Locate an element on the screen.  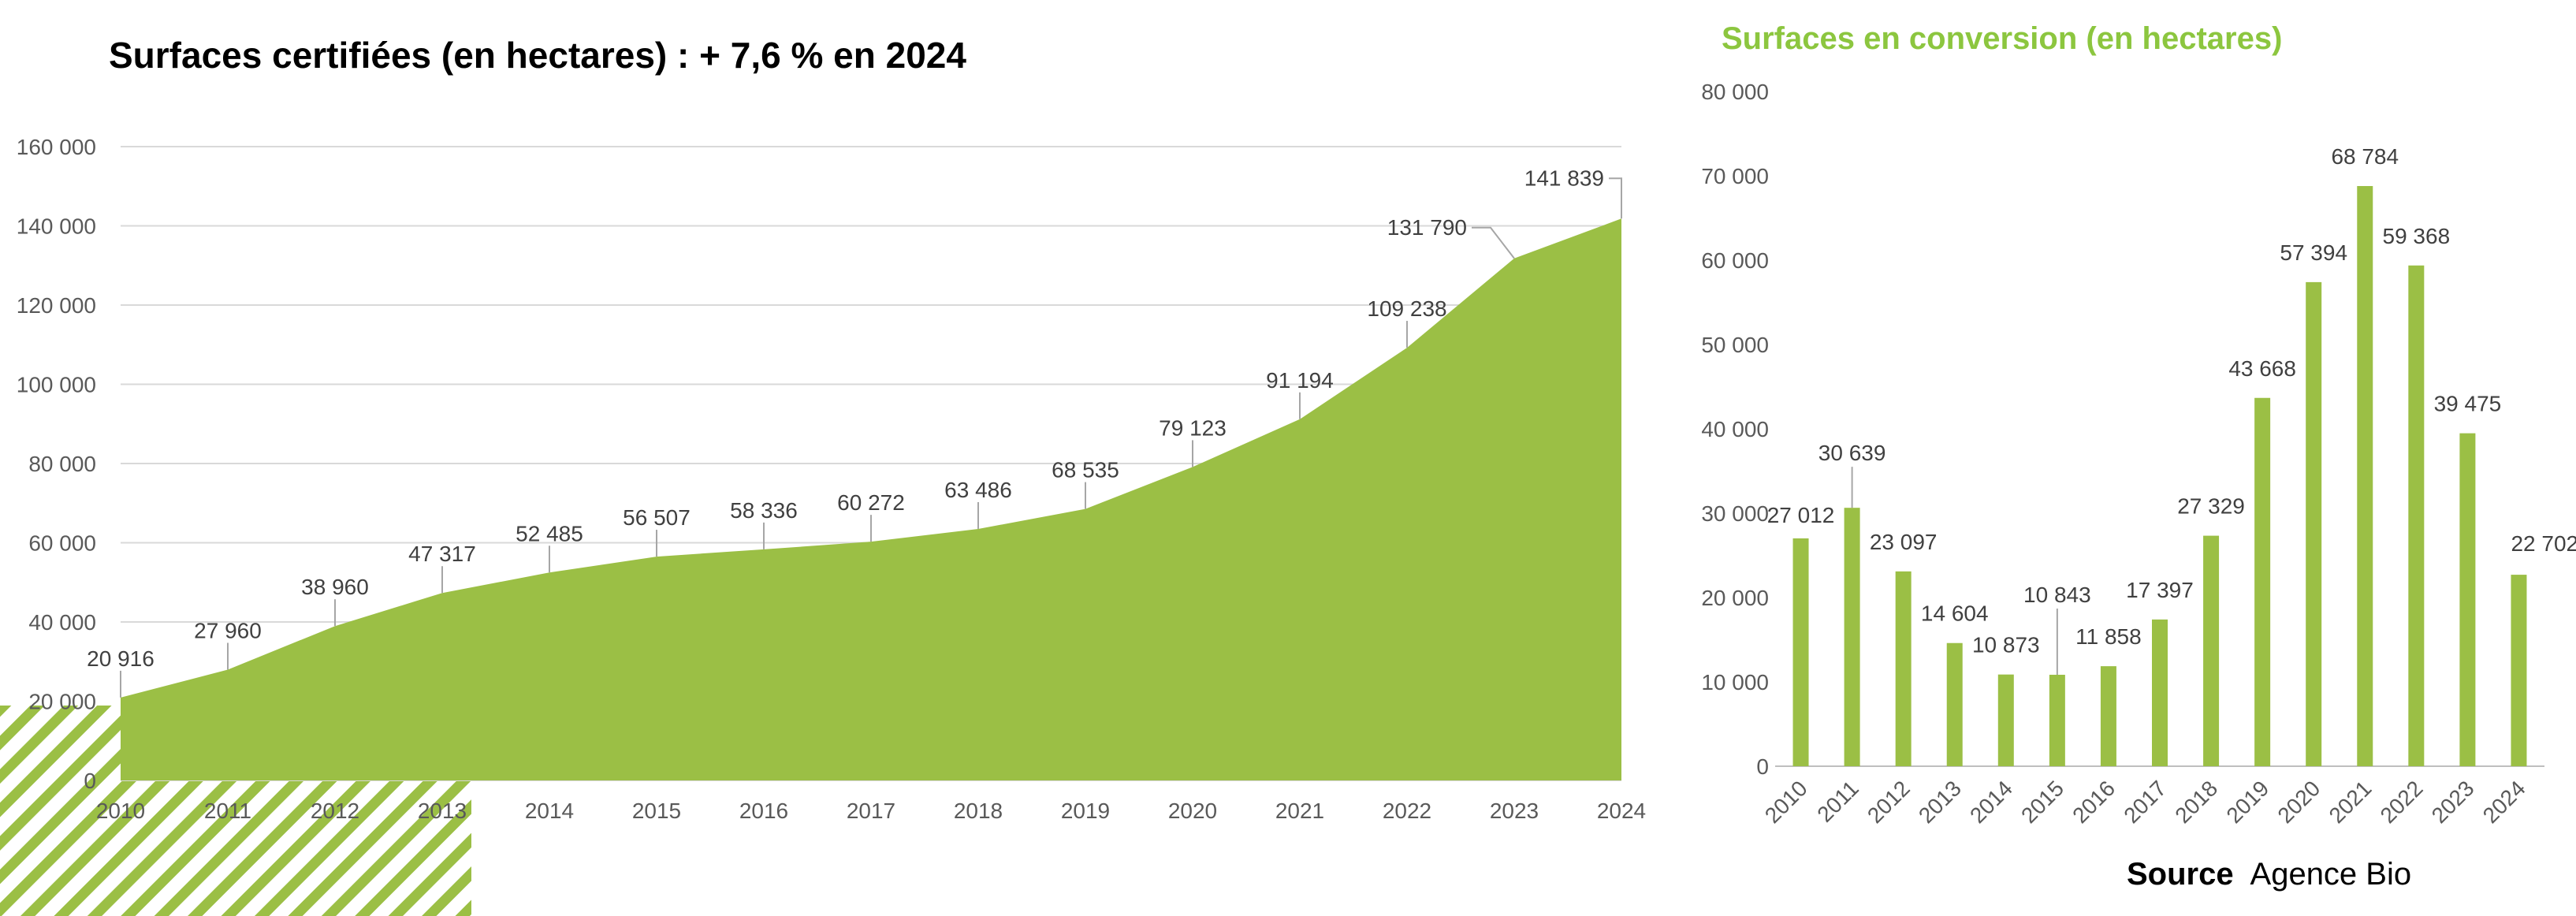
data-label-text: 79 123 is located at coordinates (1193, 427).